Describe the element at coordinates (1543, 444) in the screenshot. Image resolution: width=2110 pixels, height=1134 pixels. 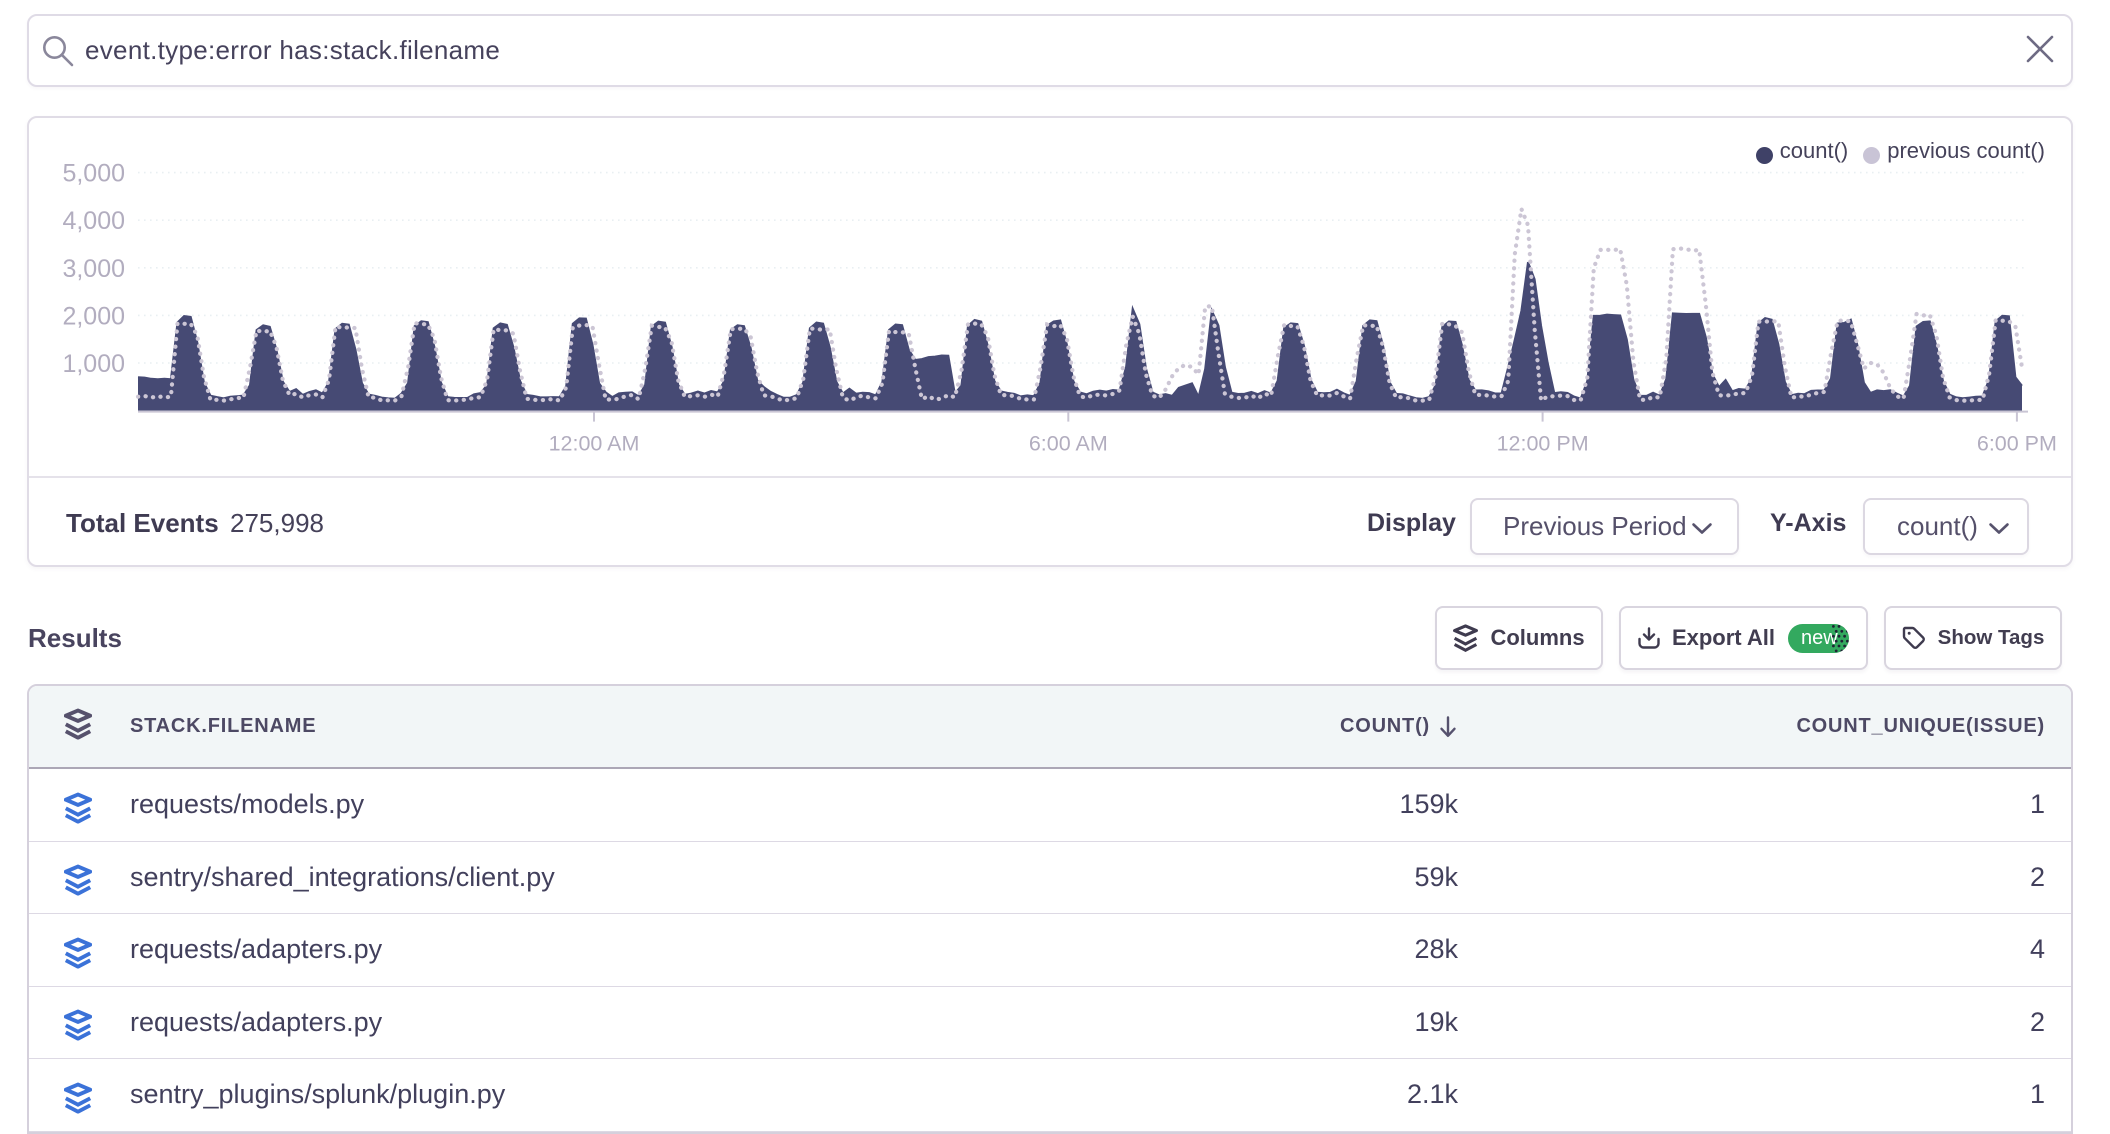
I see `svg-text: 12:00 PM` at that location.